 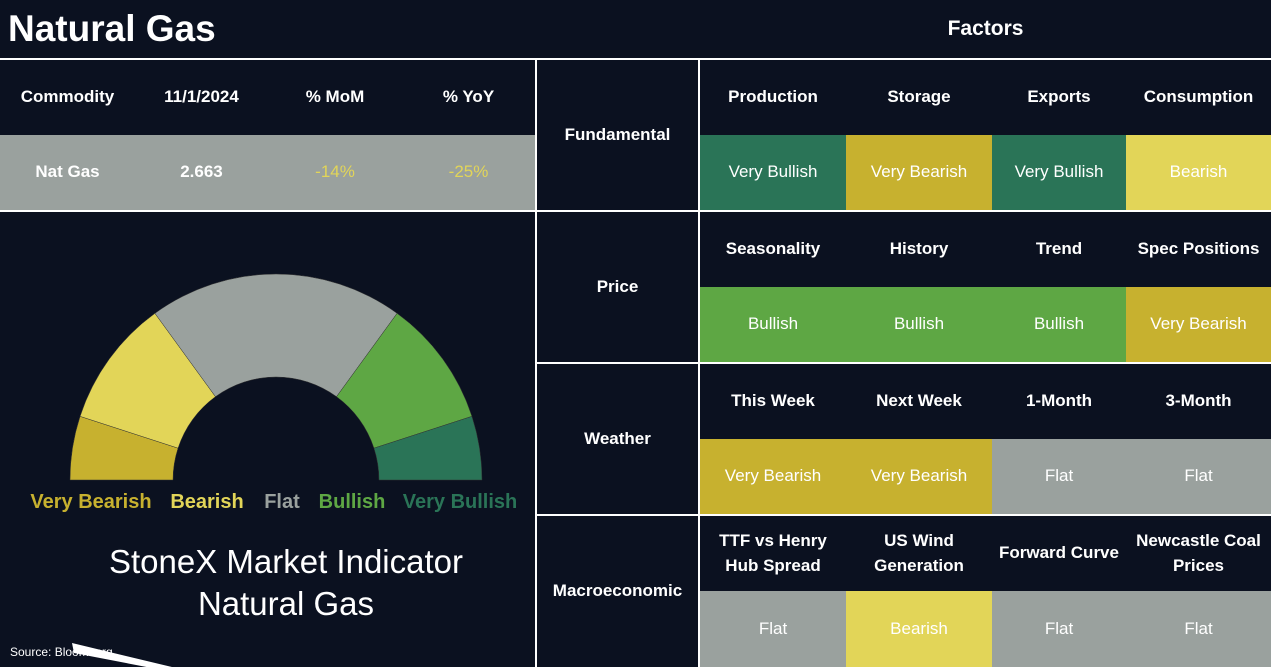 What do you see at coordinates (1198, 401) in the screenshot?
I see `factor-name: 3-Month` at bounding box center [1198, 401].